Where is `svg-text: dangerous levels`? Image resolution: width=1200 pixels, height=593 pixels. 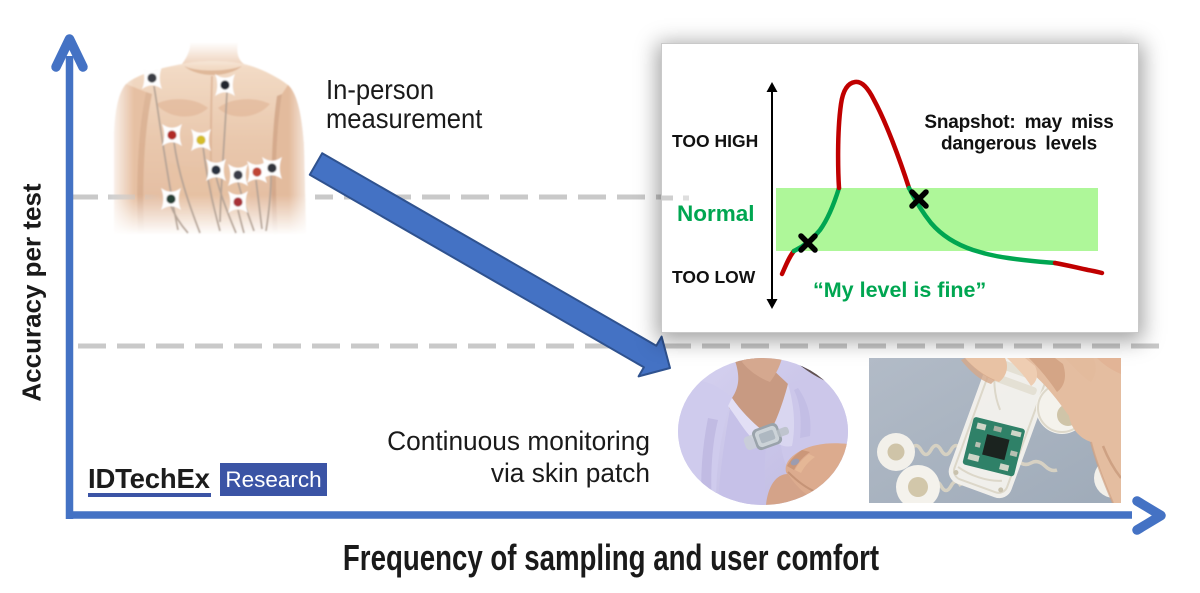
svg-text: dangerous levels is located at coordinates (1019, 144).